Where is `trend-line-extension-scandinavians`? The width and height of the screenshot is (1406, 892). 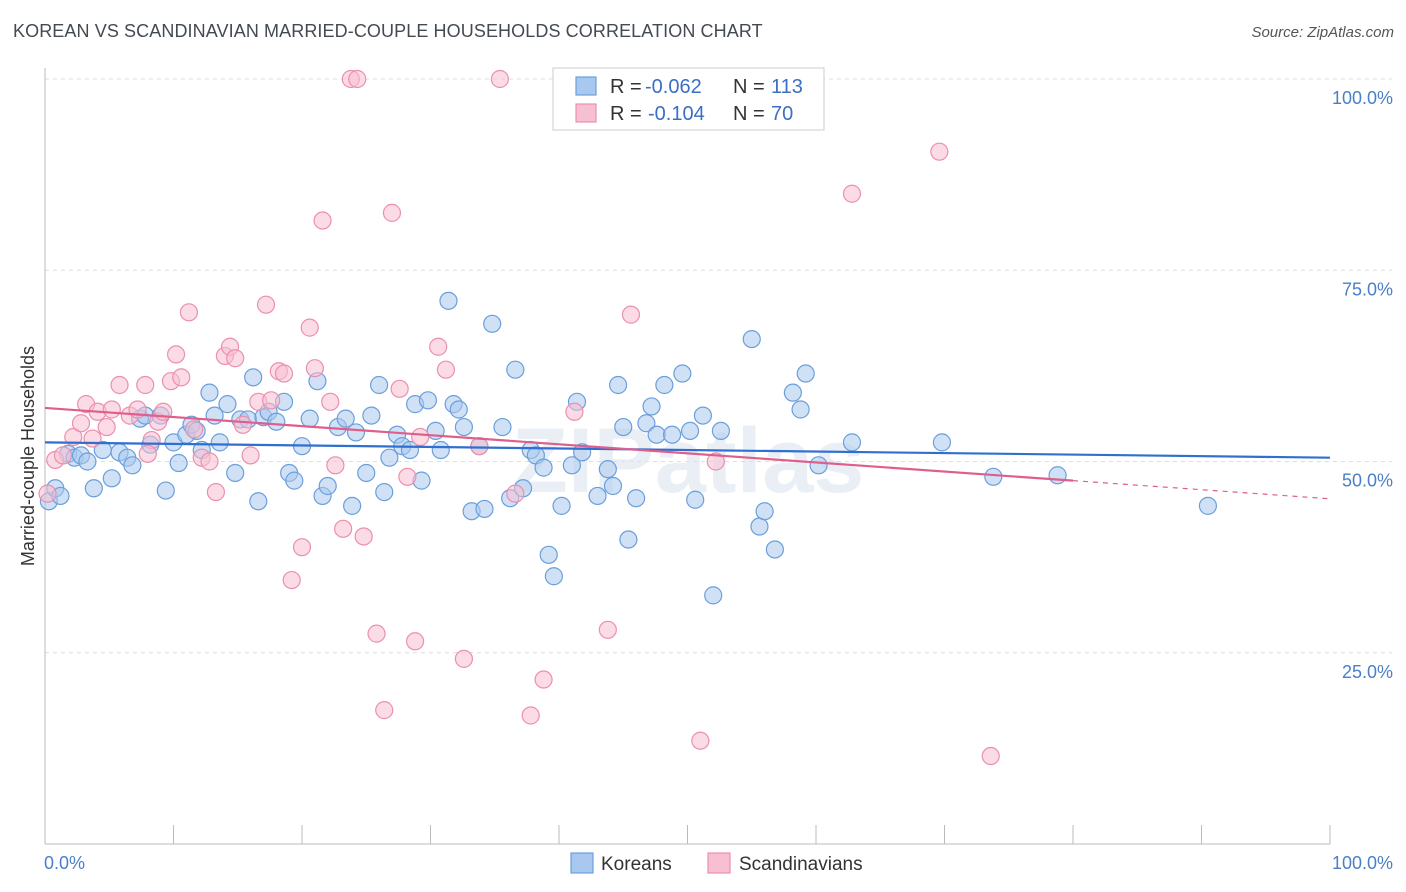 trend-line-extension-scandinavians is located at coordinates (1201, 490).